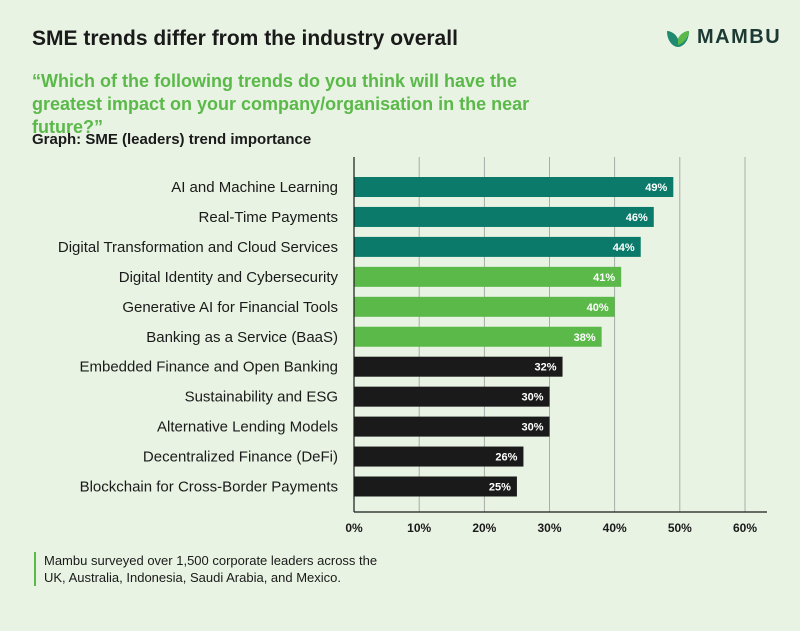 The height and width of the screenshot is (631, 800). I want to click on x-tick-label: 20%, so click(484, 528).